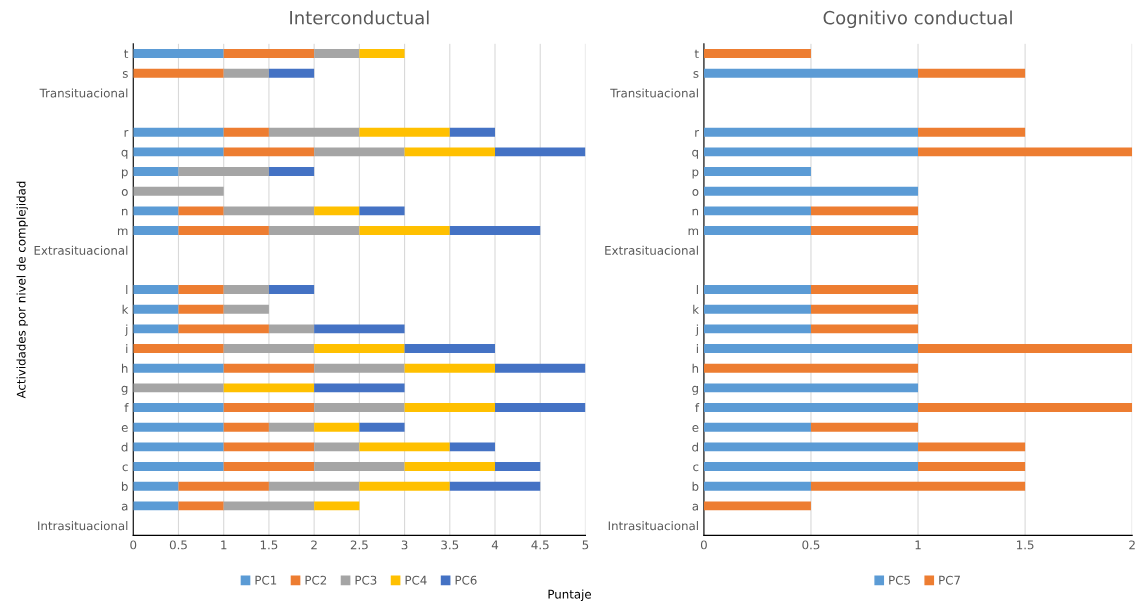 The height and width of the screenshot is (607, 1139). What do you see at coordinates (22, 290) in the screenshot?
I see `y-axis-title: Actividades por nivel de complejidad` at bounding box center [22, 290].